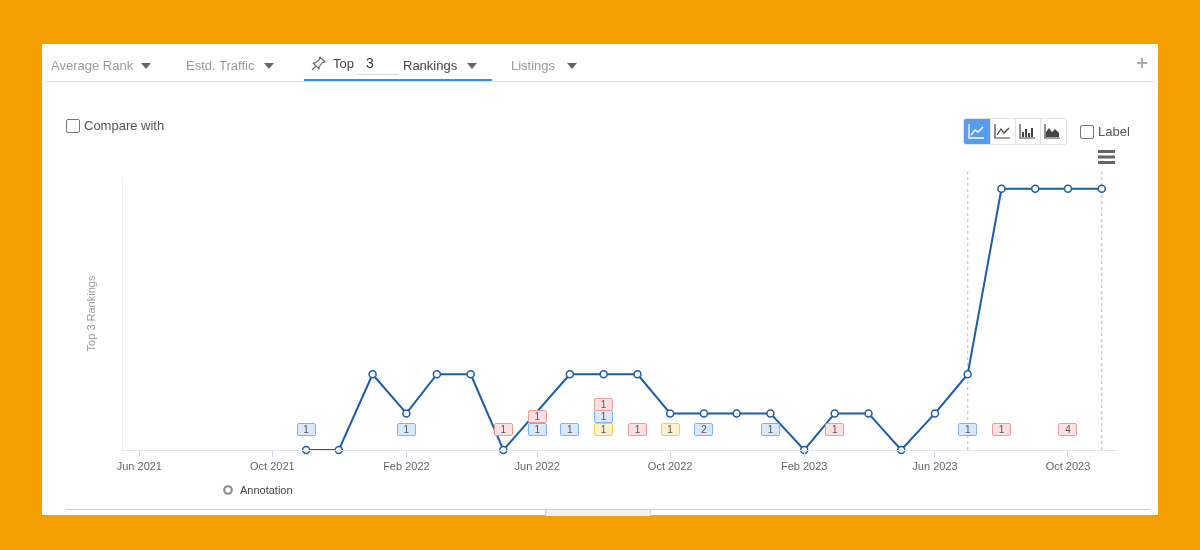  Describe the element at coordinates (124, 125) in the screenshot. I see `text: Compare with` at that location.